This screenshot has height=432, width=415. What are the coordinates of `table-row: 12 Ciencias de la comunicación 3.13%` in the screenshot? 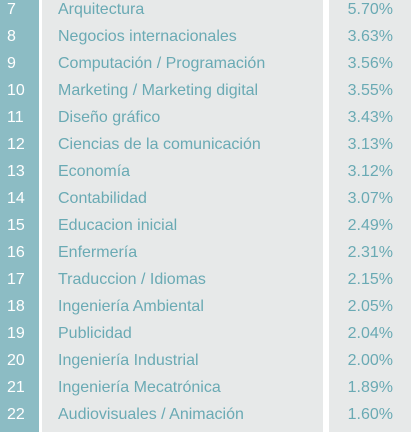 It's located at (207, 144).